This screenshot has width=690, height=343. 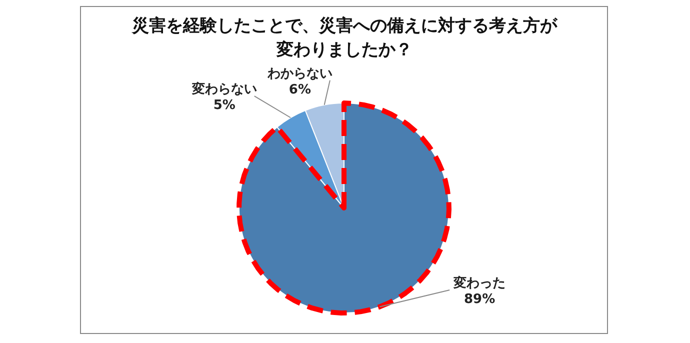 I want to click on slice-label: 変わらない, so click(x=223, y=89).